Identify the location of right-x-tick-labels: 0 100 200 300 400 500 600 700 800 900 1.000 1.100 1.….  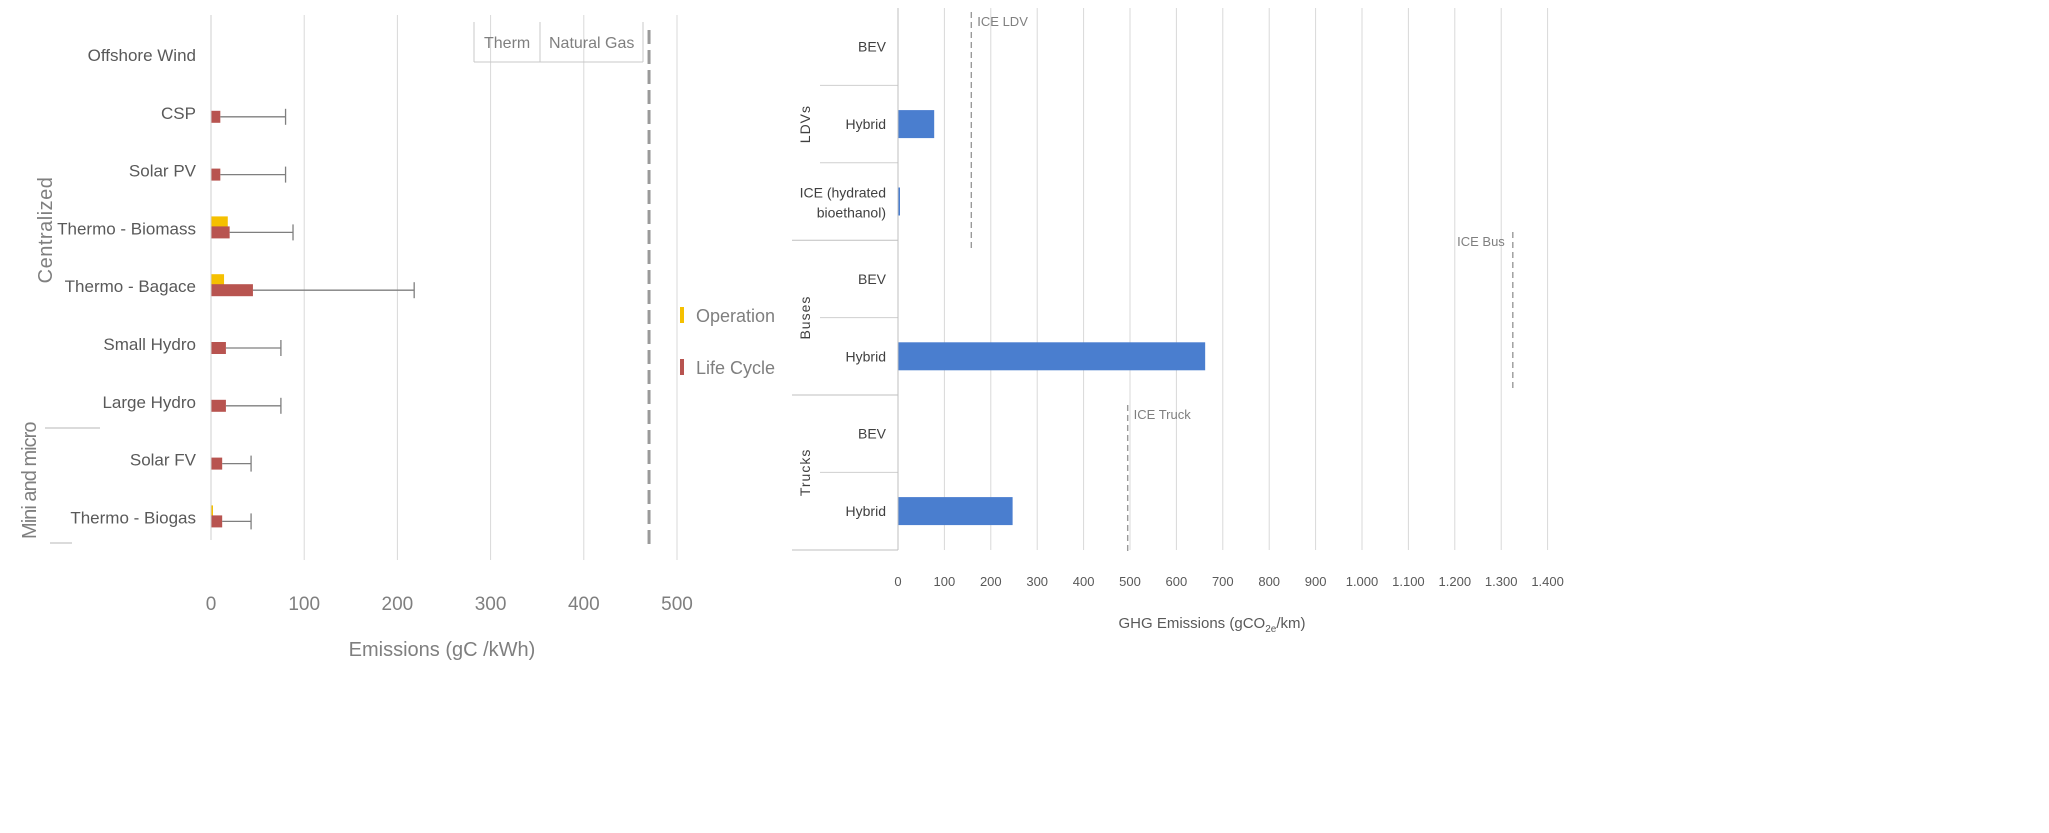
(1228, 581).